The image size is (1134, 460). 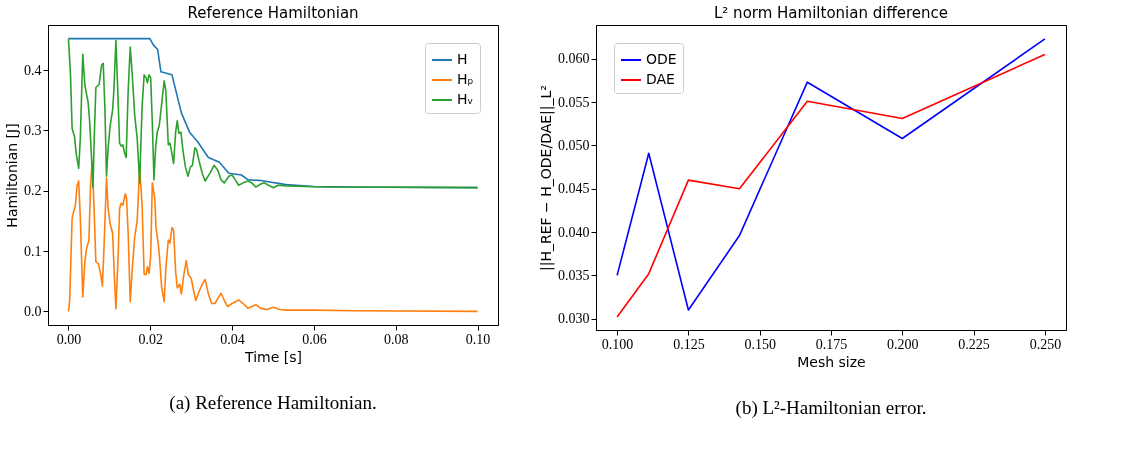 I want to click on y-tick-label: 0.035, so click(x=574, y=275).